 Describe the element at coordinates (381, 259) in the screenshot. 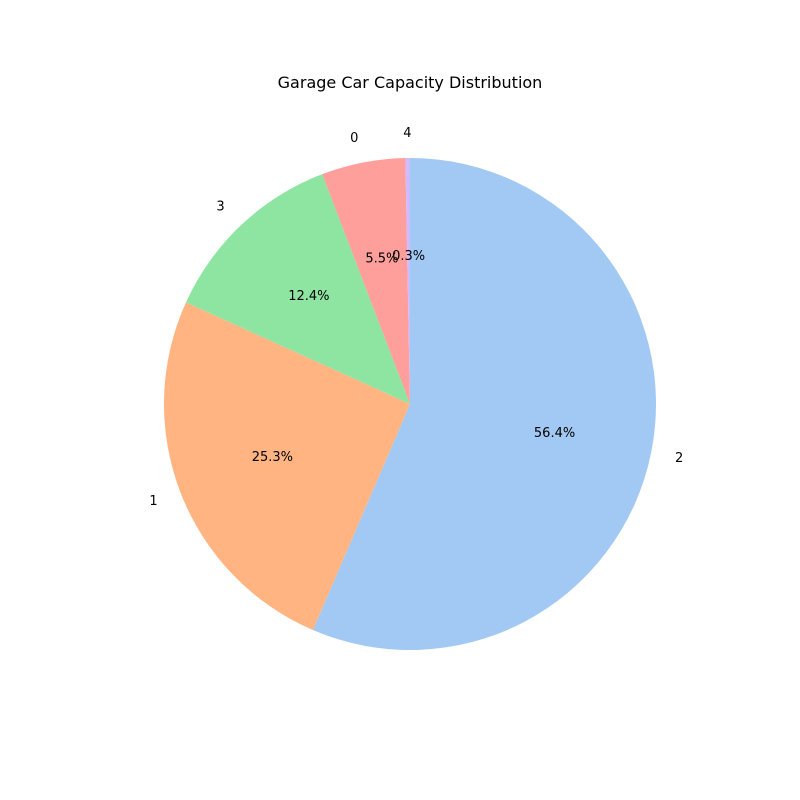

I see `slice-percent-label-0: 5.5%` at that location.